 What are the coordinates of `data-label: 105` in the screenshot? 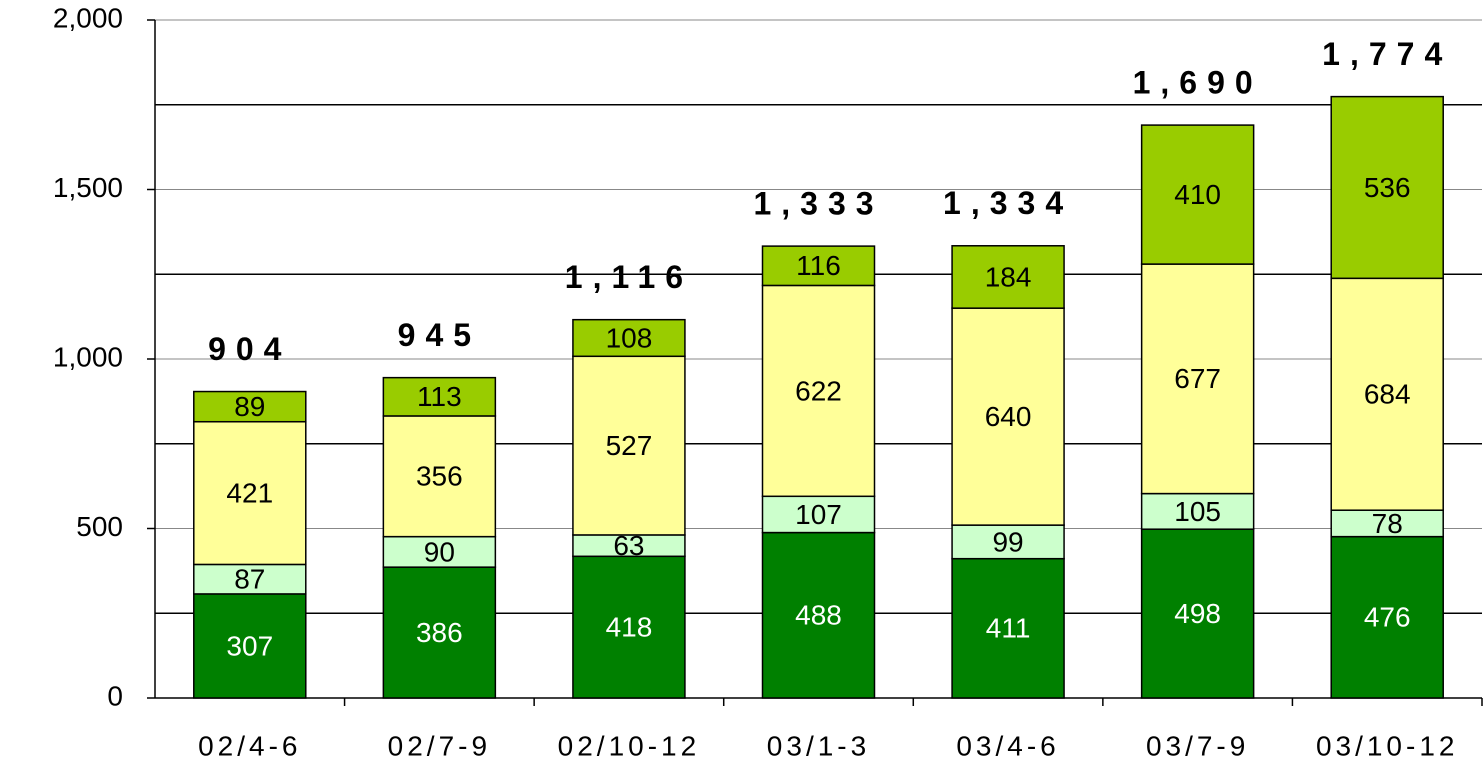 It's located at (1197, 511).